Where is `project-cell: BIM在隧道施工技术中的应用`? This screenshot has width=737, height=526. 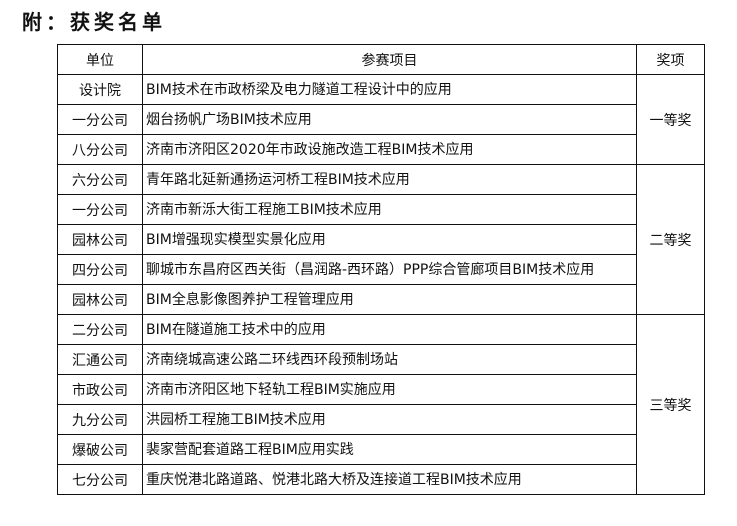 project-cell: BIM在隧道施工技术中的应用 is located at coordinates (389, 329).